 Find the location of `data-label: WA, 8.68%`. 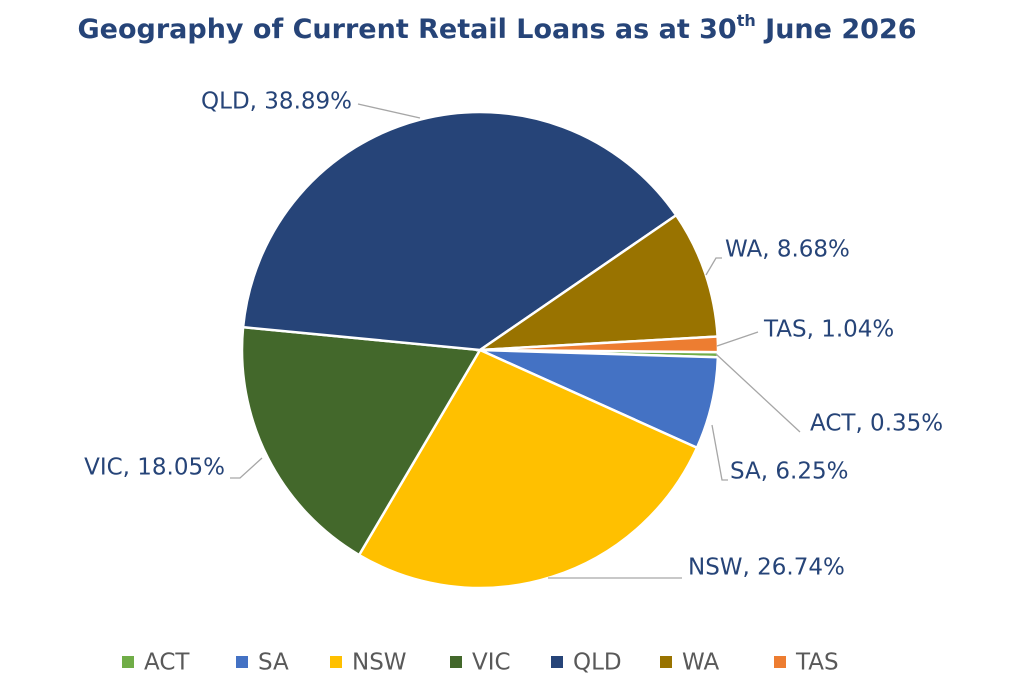

data-label: WA, 8.68% is located at coordinates (787, 250).